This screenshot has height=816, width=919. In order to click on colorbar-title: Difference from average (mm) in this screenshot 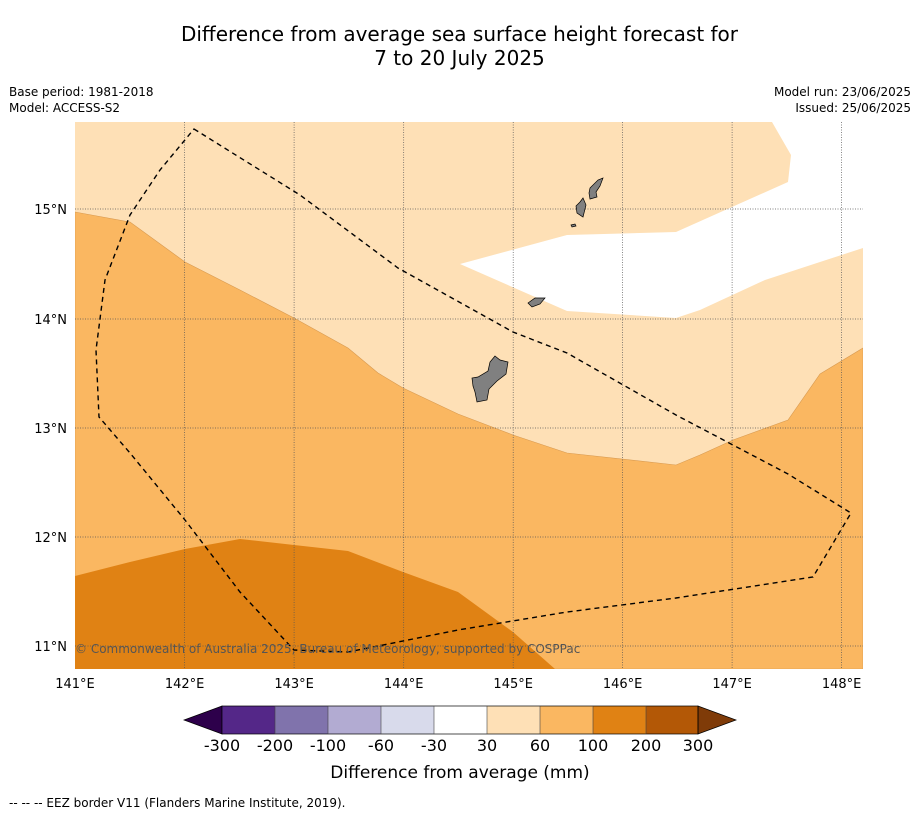, I will do `click(459, 773)`.